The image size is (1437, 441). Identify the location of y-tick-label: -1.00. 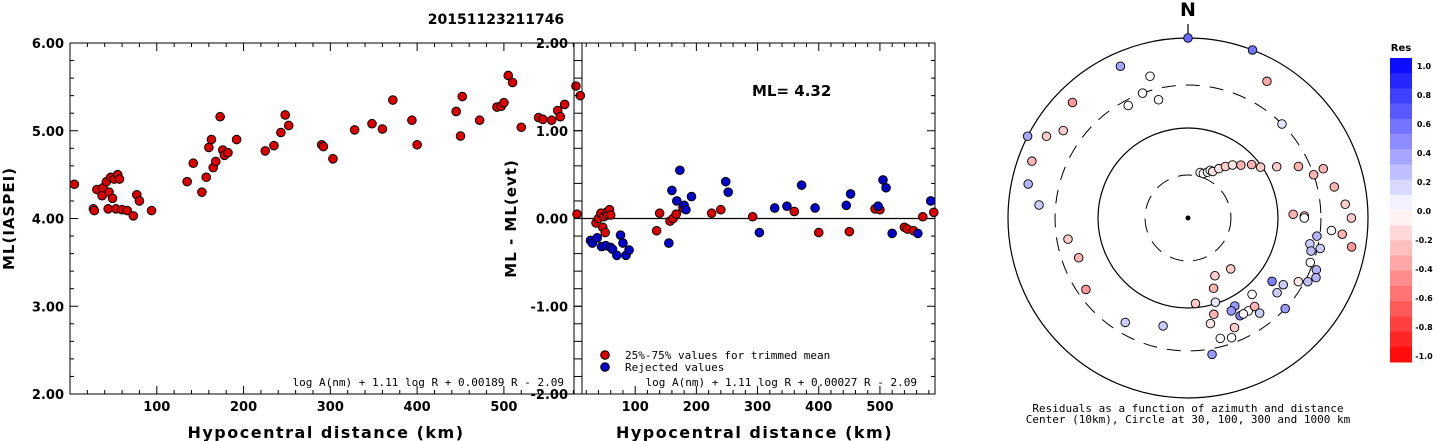
(549, 307).